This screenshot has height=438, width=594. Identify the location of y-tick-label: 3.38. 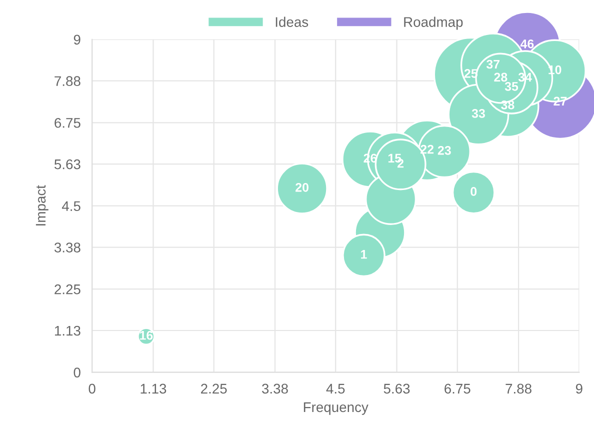
(67, 247).